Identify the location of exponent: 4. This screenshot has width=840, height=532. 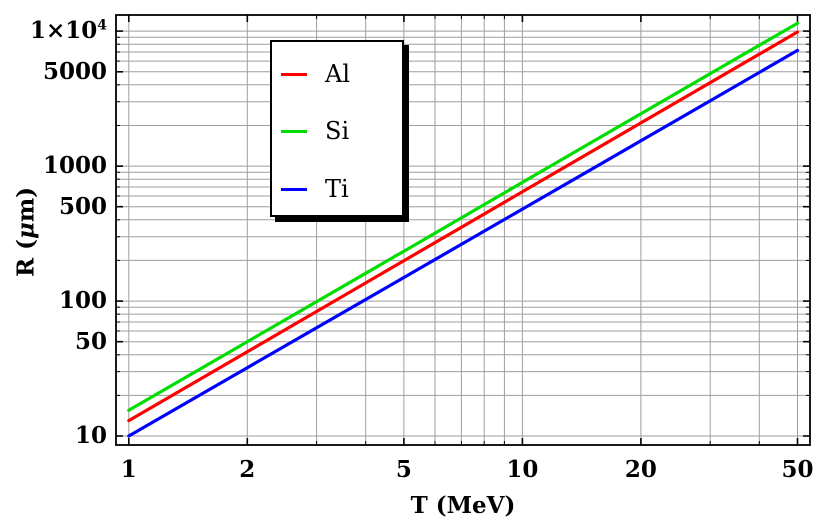
(102, 25).